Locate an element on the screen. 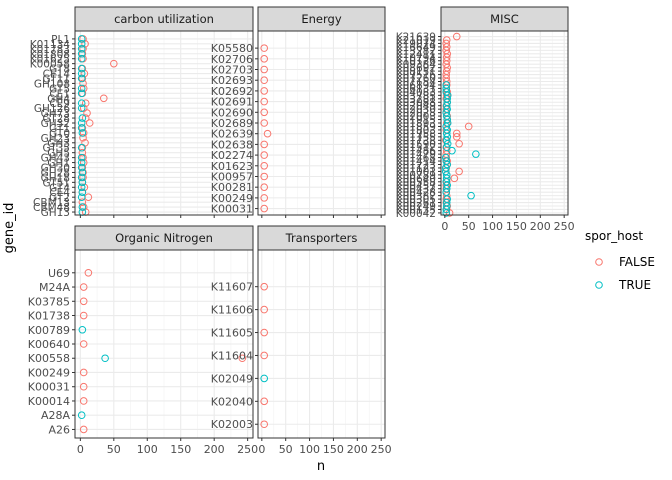 The image size is (672, 480). y-tick-label: K03088 is located at coordinates (416, 103).